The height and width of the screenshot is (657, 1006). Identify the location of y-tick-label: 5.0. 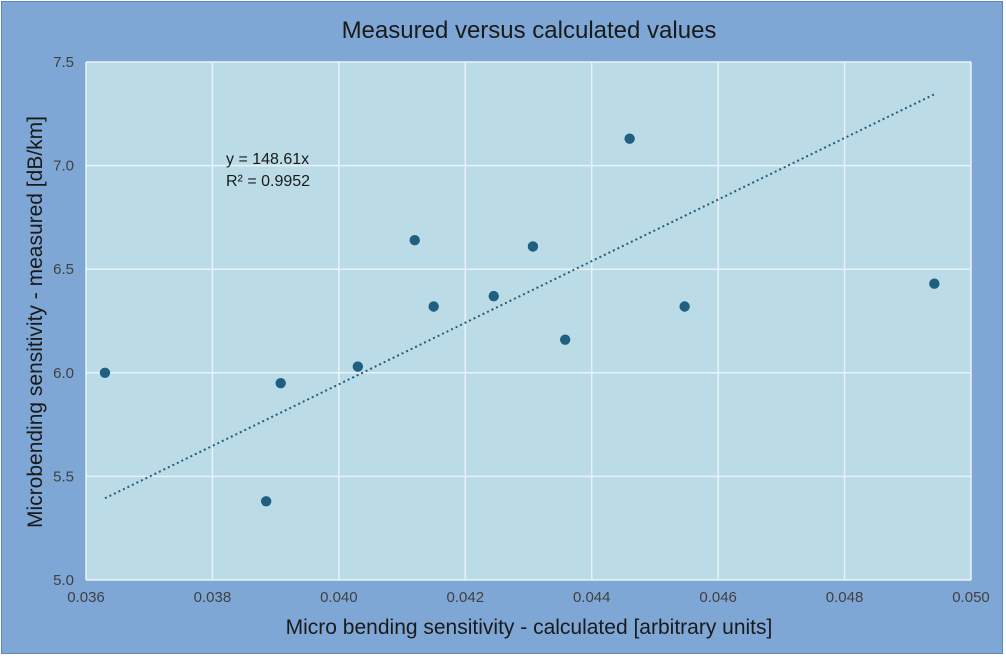
(63, 580).